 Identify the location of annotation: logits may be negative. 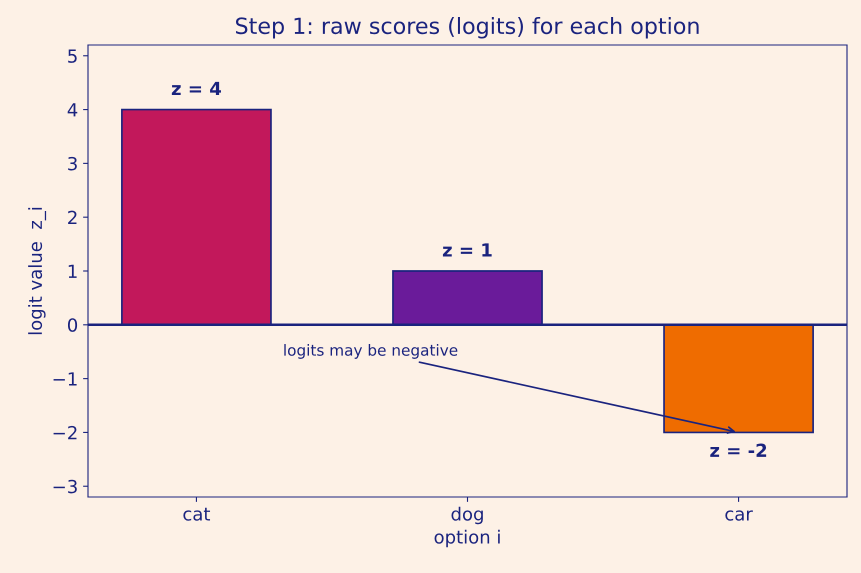
(371, 351).